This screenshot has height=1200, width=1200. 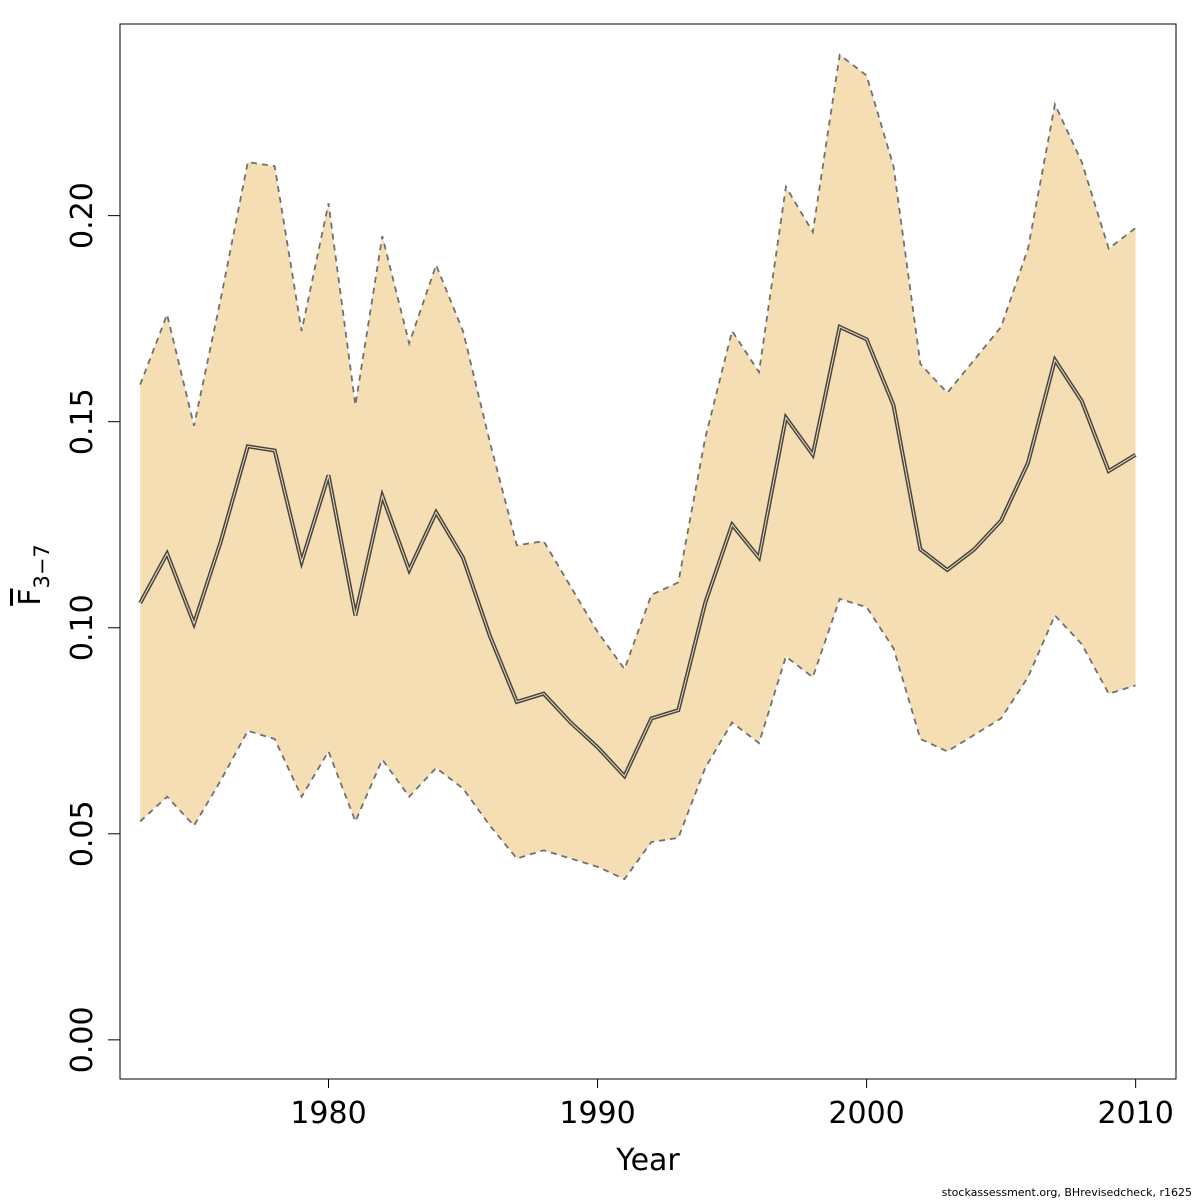 I want to click on x-tick-label: 1980, so click(x=328, y=1113).